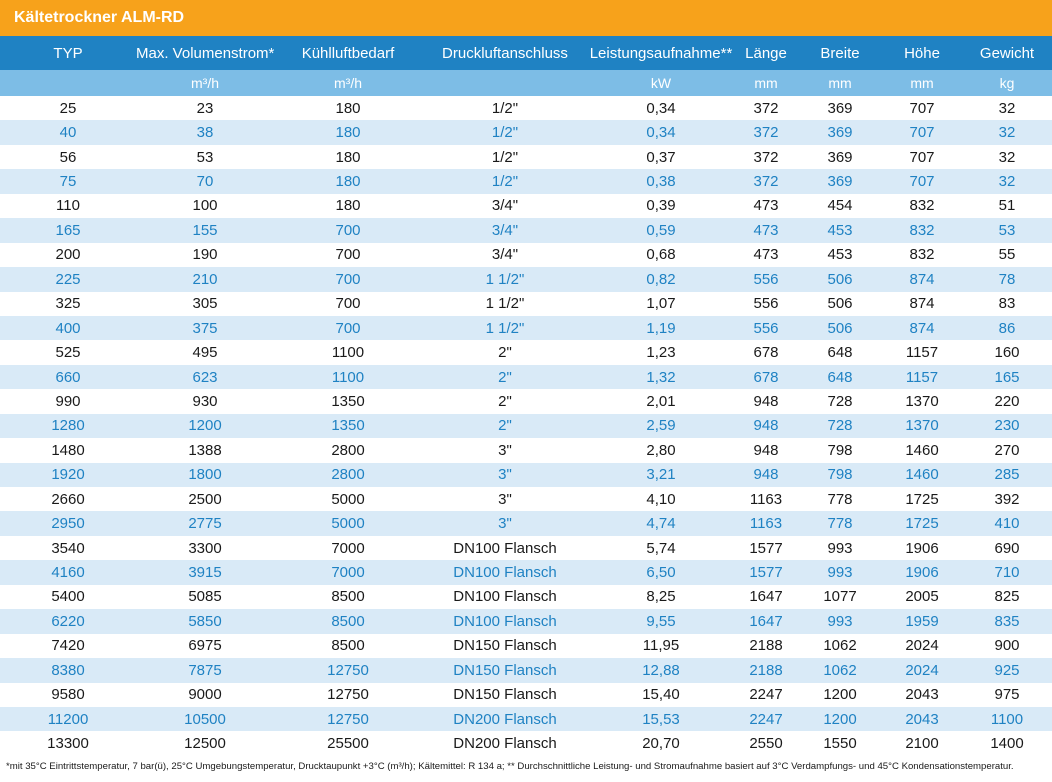  Describe the element at coordinates (348, 426) in the screenshot. I see `table-cell: 1350` at that location.